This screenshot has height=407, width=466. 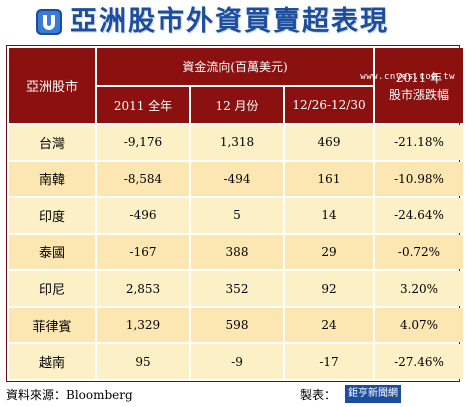 I want to click on table-row: 台灣 -9,176 1,318 469 -21.18%, so click(x=236, y=142).